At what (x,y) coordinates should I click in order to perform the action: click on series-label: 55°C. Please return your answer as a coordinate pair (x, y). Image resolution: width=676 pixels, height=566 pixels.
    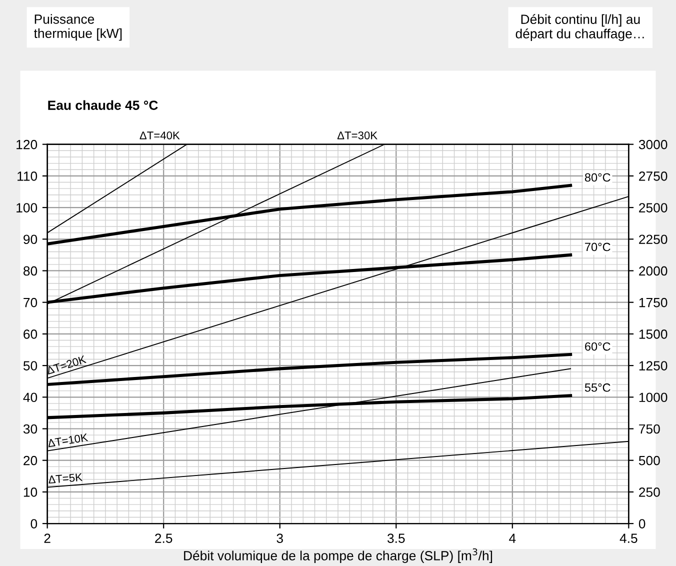
    Looking at the image, I should click on (597, 387).